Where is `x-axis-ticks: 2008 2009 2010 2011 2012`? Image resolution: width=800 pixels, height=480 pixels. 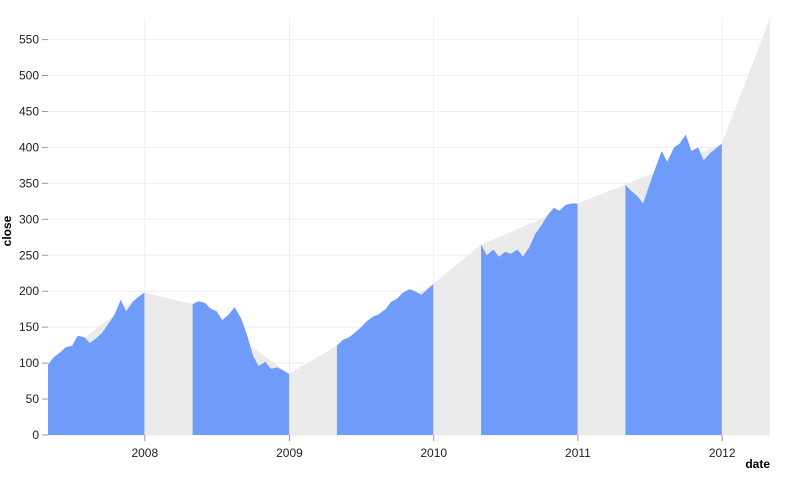
x-axis-ticks: 2008 2009 2010 2011 2012 is located at coordinates (433, 447).